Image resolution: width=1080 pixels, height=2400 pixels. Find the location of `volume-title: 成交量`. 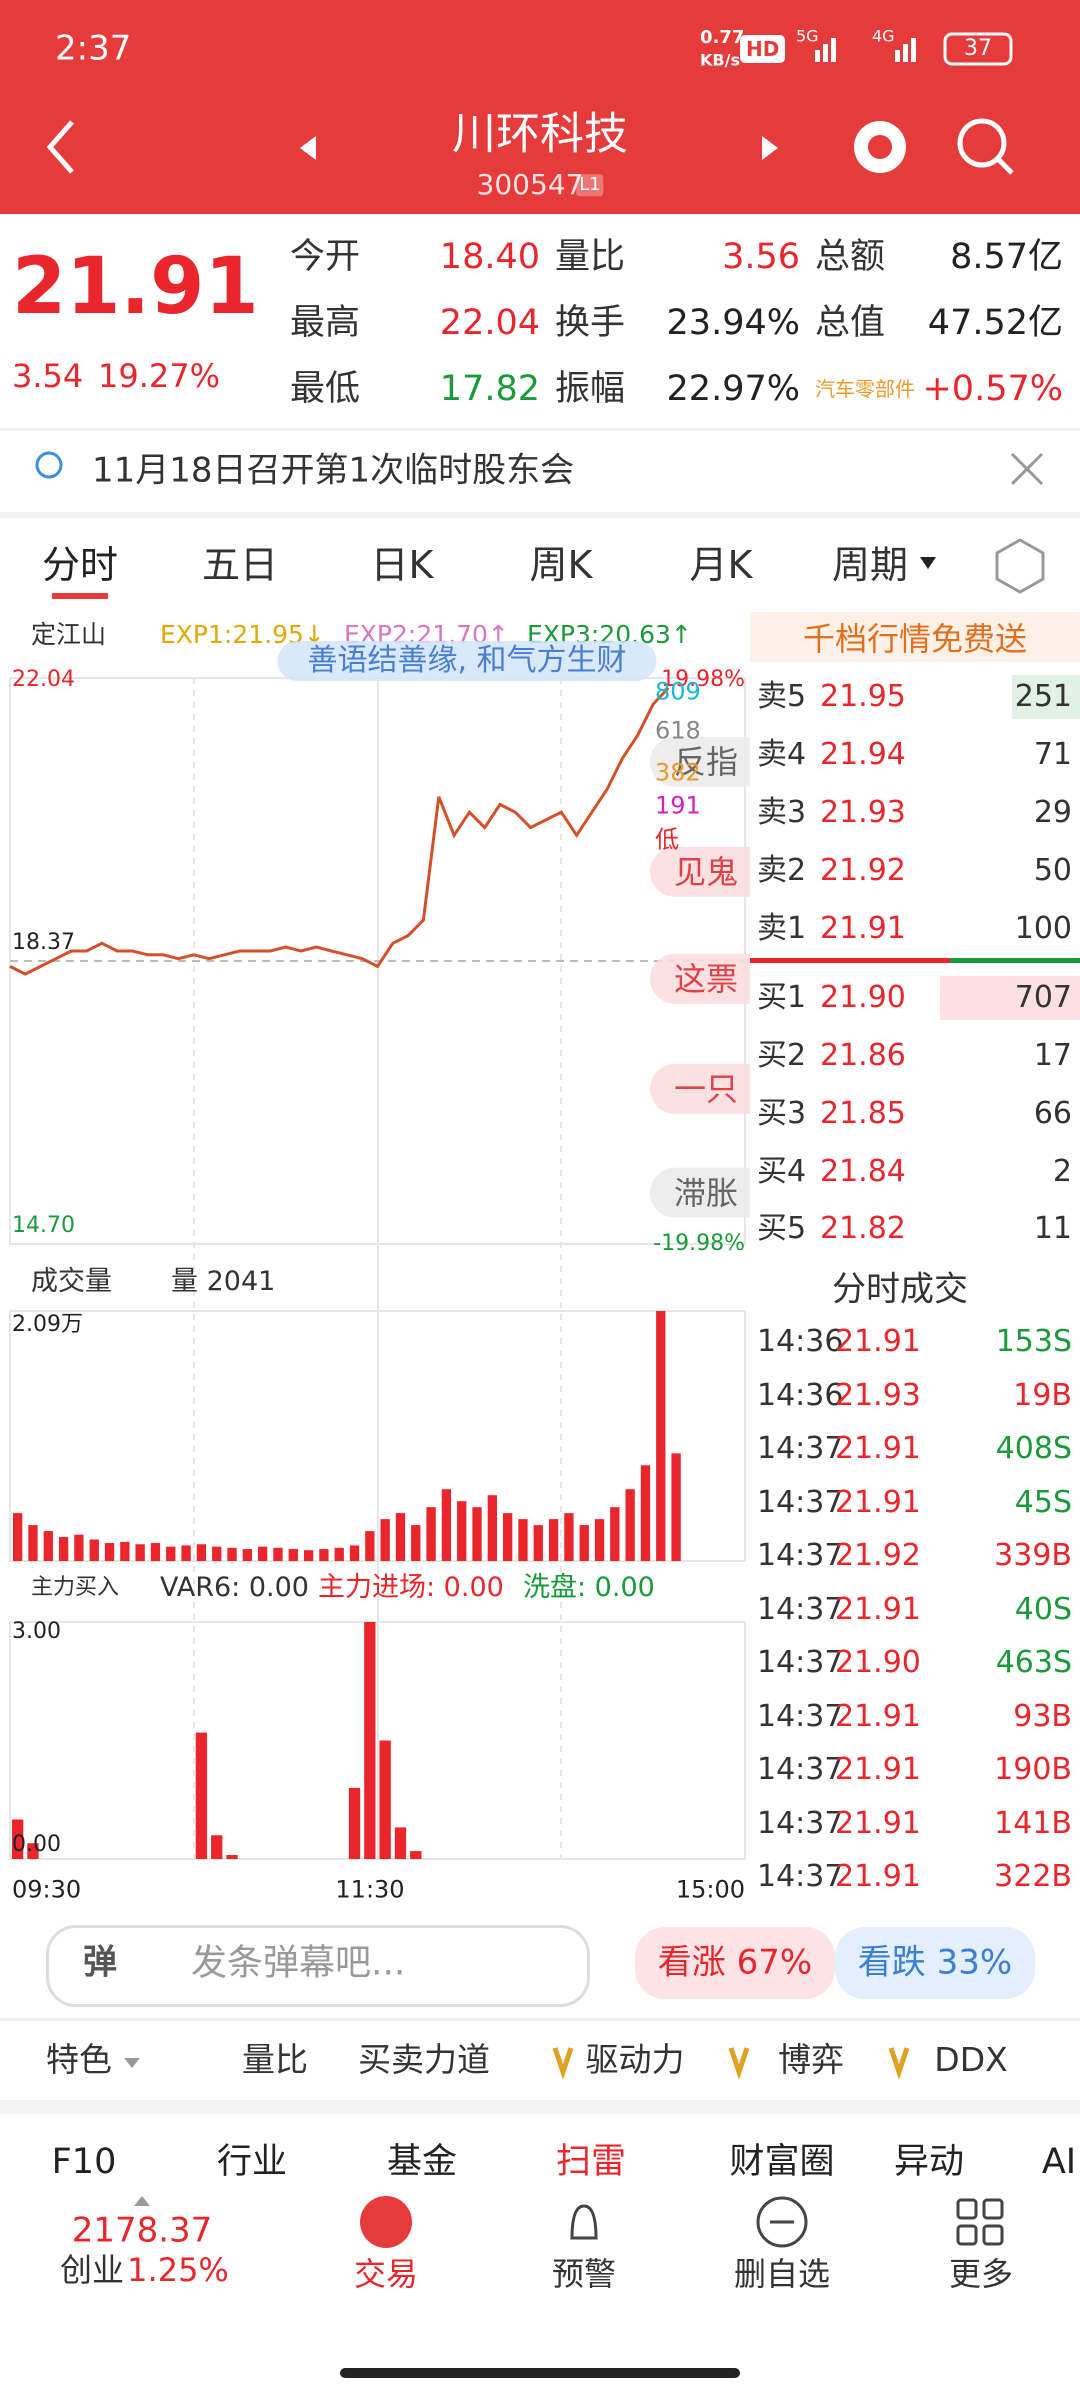

volume-title: 成交量 is located at coordinates (71, 1281).